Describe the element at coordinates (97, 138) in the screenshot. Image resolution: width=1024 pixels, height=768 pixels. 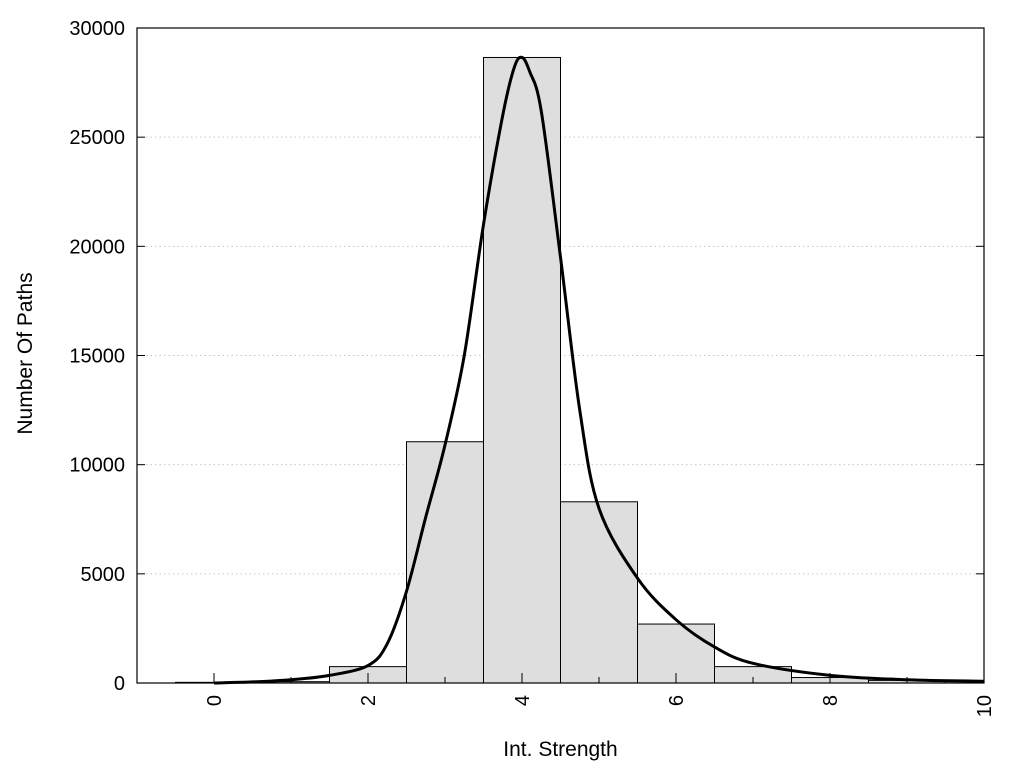
I see `y-tick-label: 25000` at that location.